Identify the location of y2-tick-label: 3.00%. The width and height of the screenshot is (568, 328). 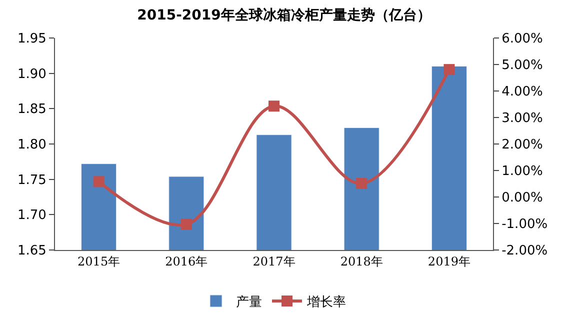
(522, 118).